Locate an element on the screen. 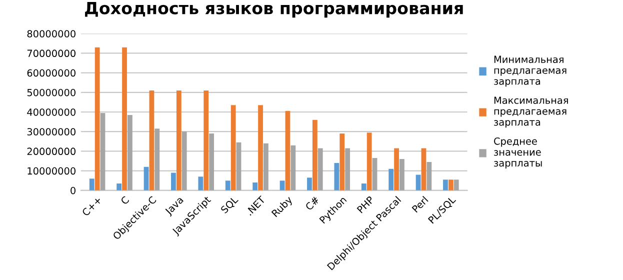 The width and height of the screenshot is (623, 280). legend-label: Минимальная предлагаемая зарплата is located at coordinates (530, 71).